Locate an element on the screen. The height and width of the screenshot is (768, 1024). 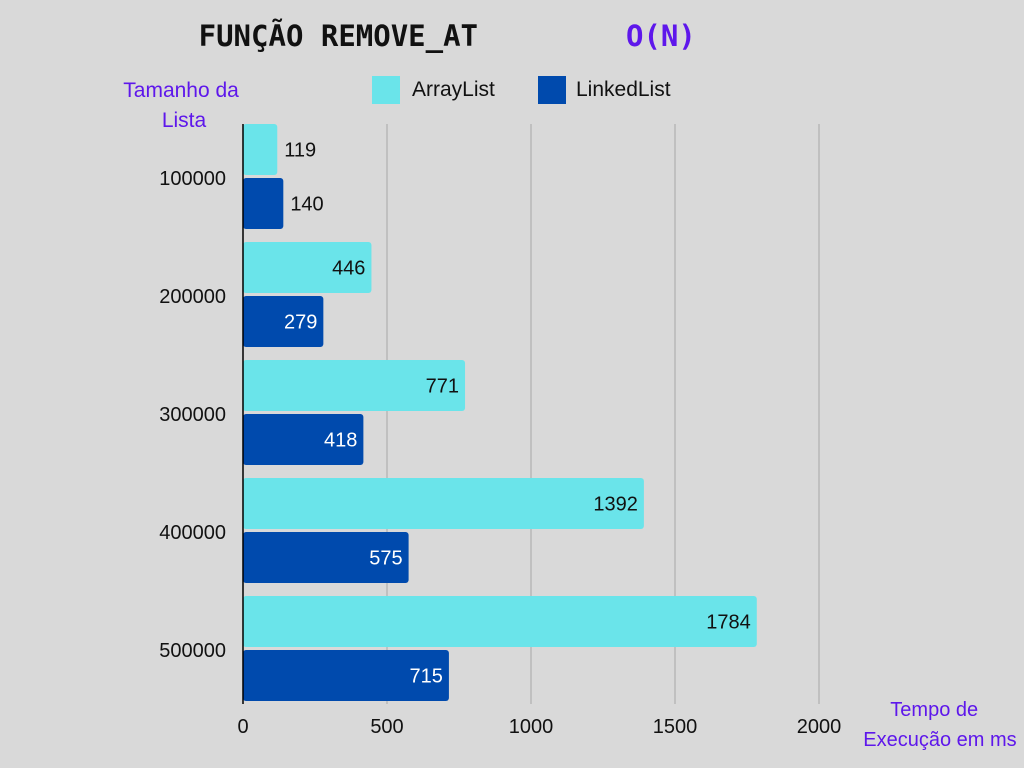
x-axis-label-line2: Execução em ms is located at coordinates (939, 740).